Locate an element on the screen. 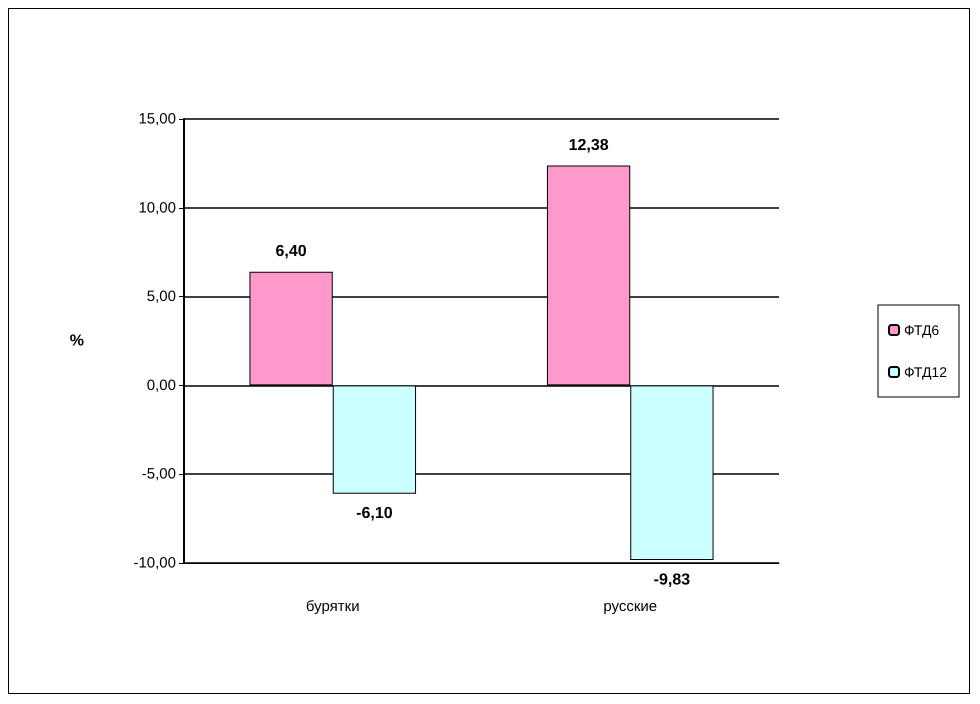 The image size is (980, 704). y-axis-title: % is located at coordinates (77, 341).